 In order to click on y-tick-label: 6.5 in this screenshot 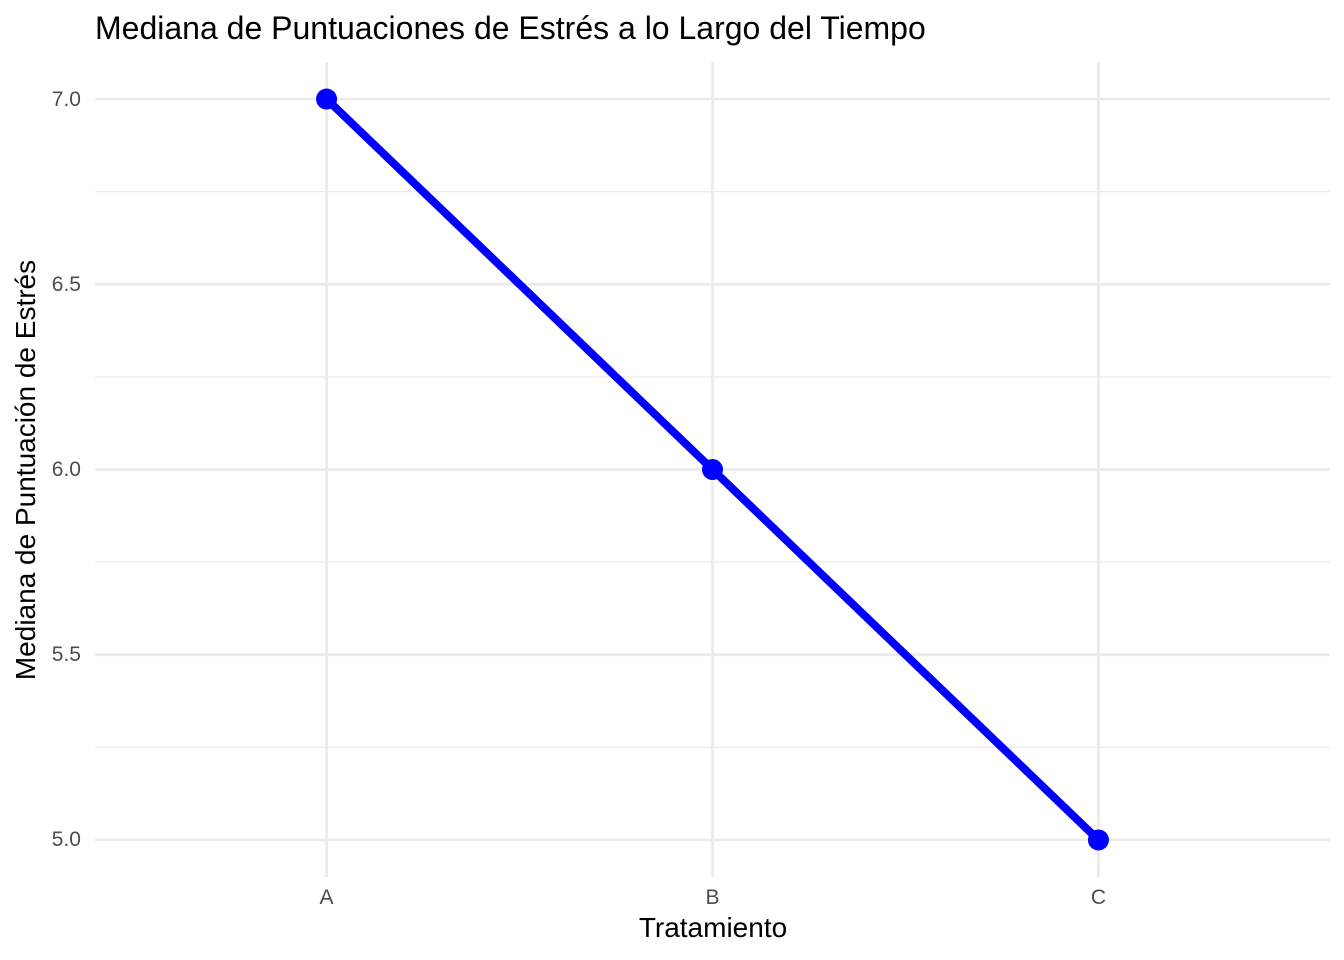, I will do `click(66, 284)`.